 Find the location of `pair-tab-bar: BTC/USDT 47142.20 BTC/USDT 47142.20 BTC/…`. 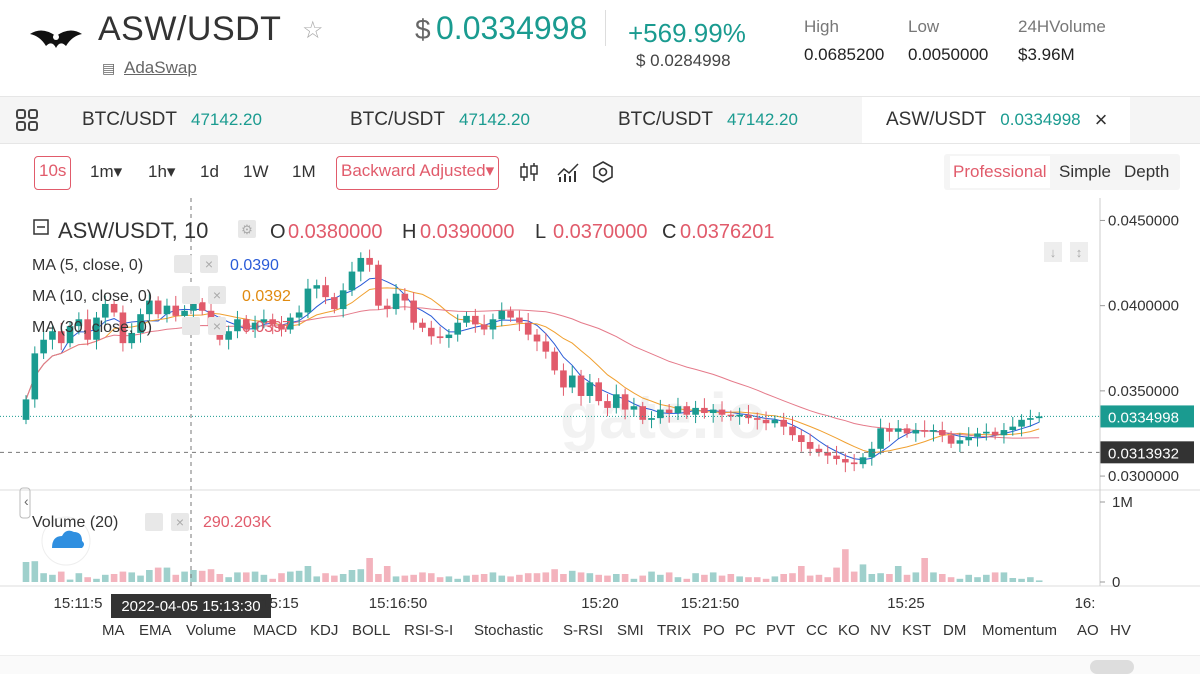

pair-tab-bar: BTC/USDT 47142.20 BTC/USDT 47142.20 BTC/… is located at coordinates (600, 120).